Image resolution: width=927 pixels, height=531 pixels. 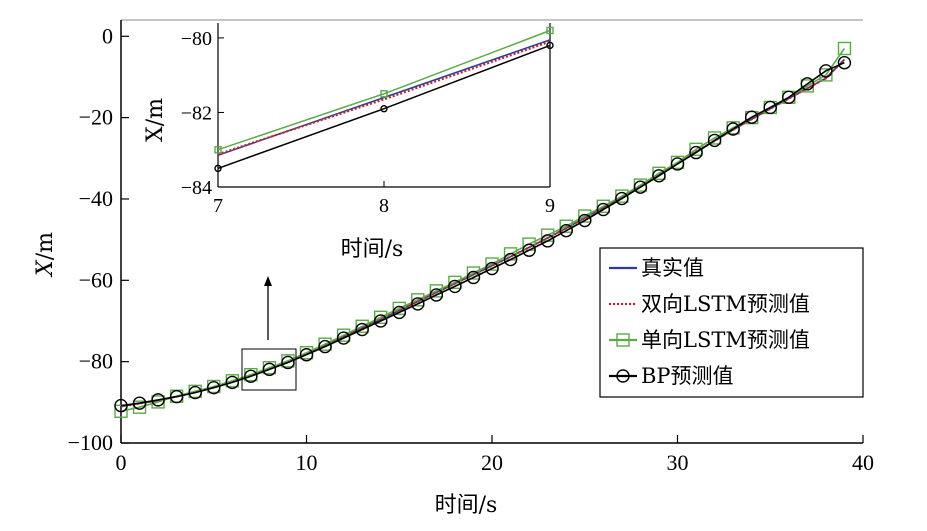 What do you see at coordinates (96, 117) in the screenshot?
I see `y-tick-label: −20` at bounding box center [96, 117].